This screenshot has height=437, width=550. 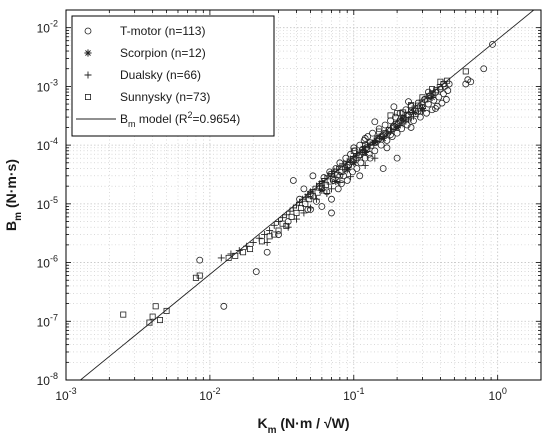 I want to click on y-tick-exponent: -2, so click(x=54, y=24).